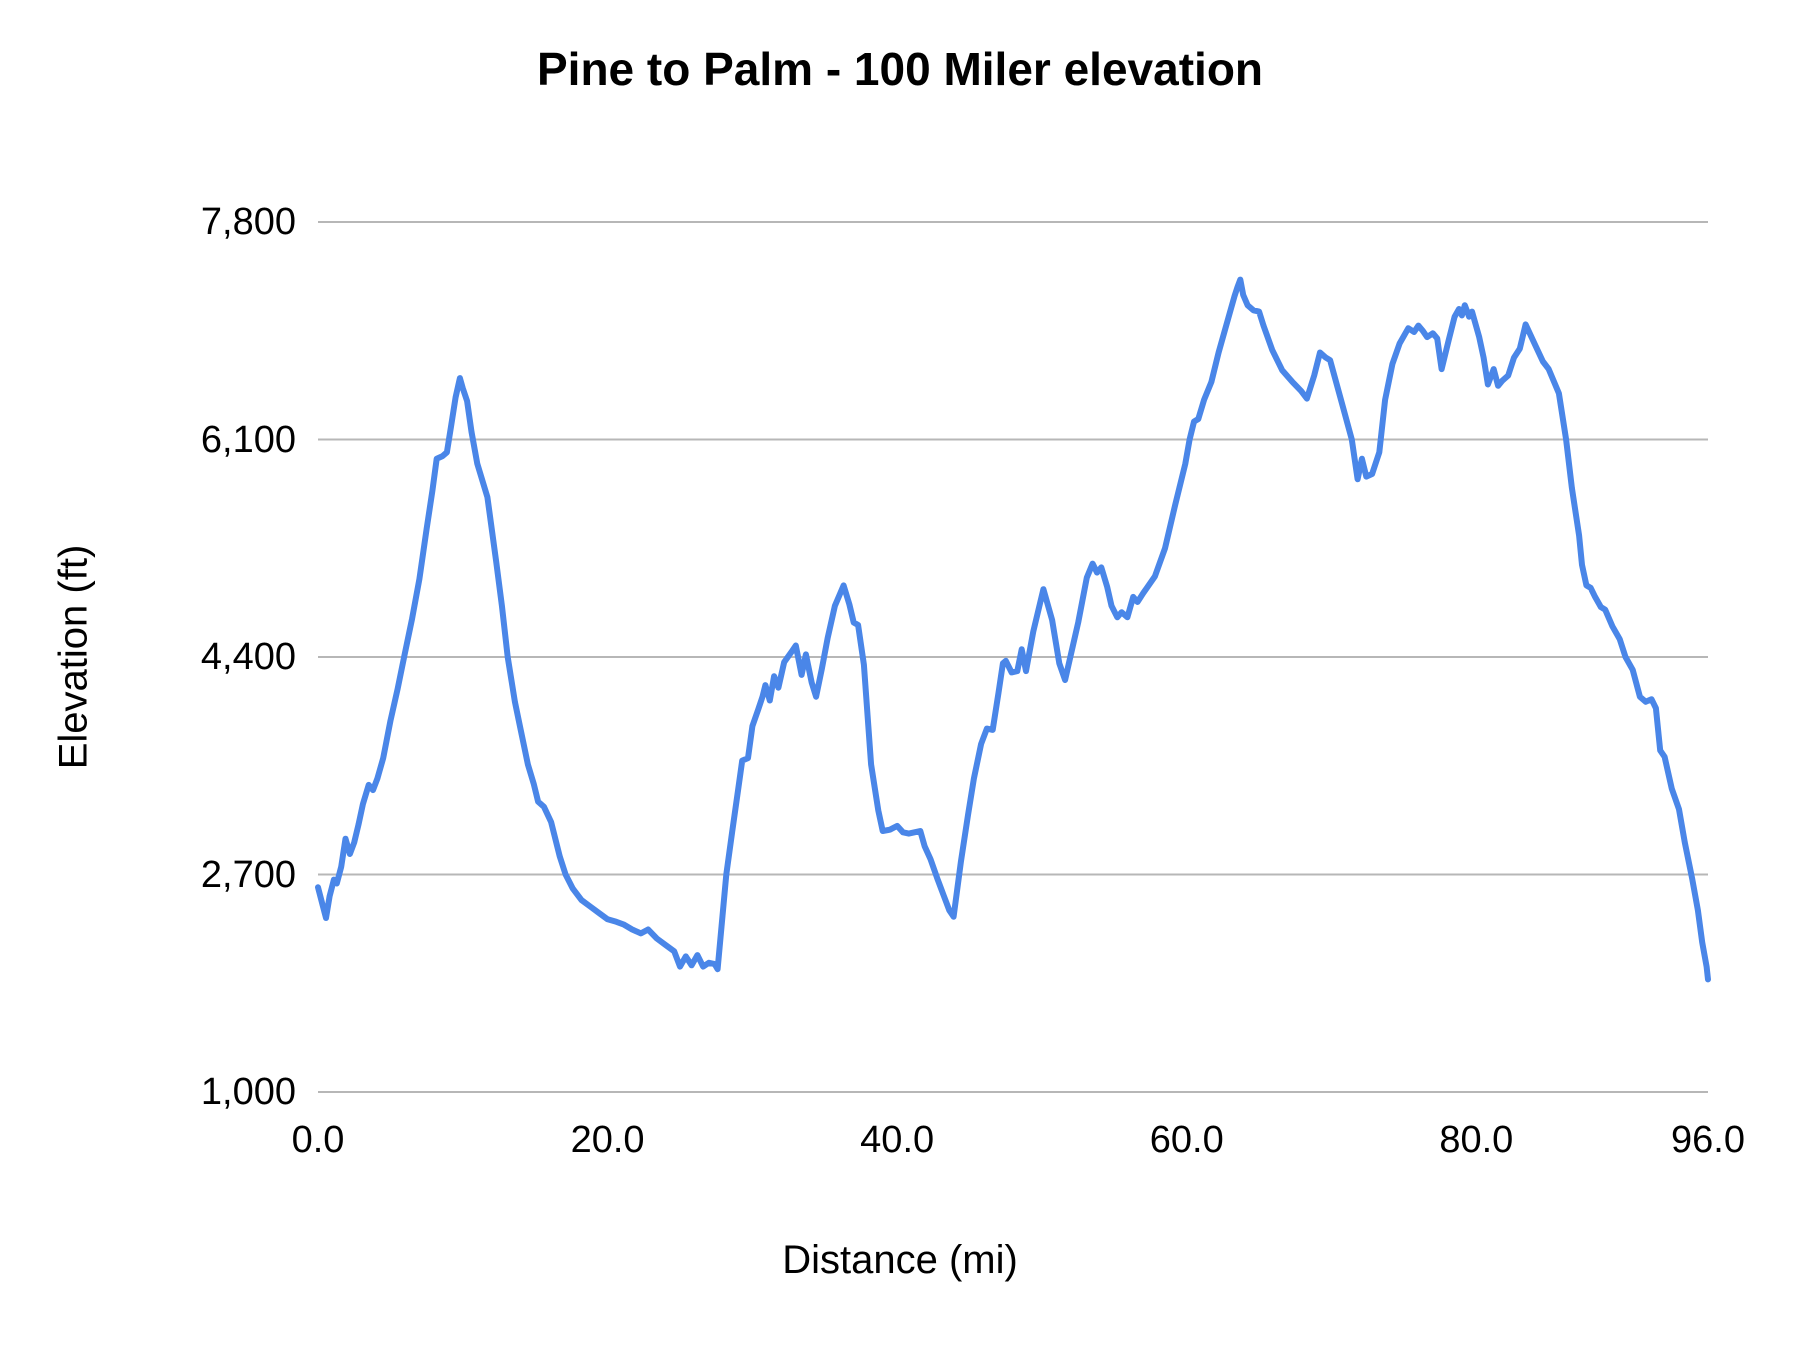 Image resolution: width=1800 pixels, height=1350 pixels. I want to click on y-tick-label: 4,400, so click(248, 657).